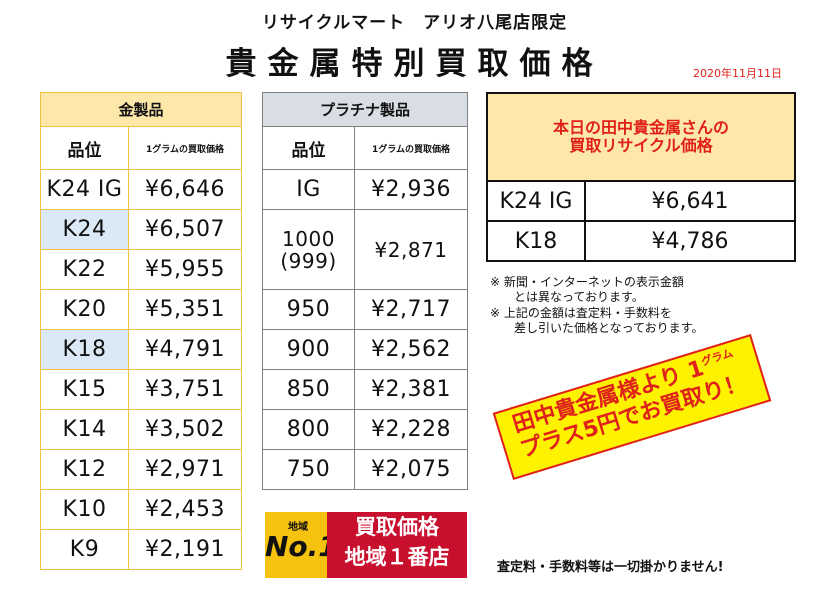 The width and height of the screenshot is (829, 603). Describe the element at coordinates (84, 229) in the screenshot. I see `grade-cell: K24` at that location.